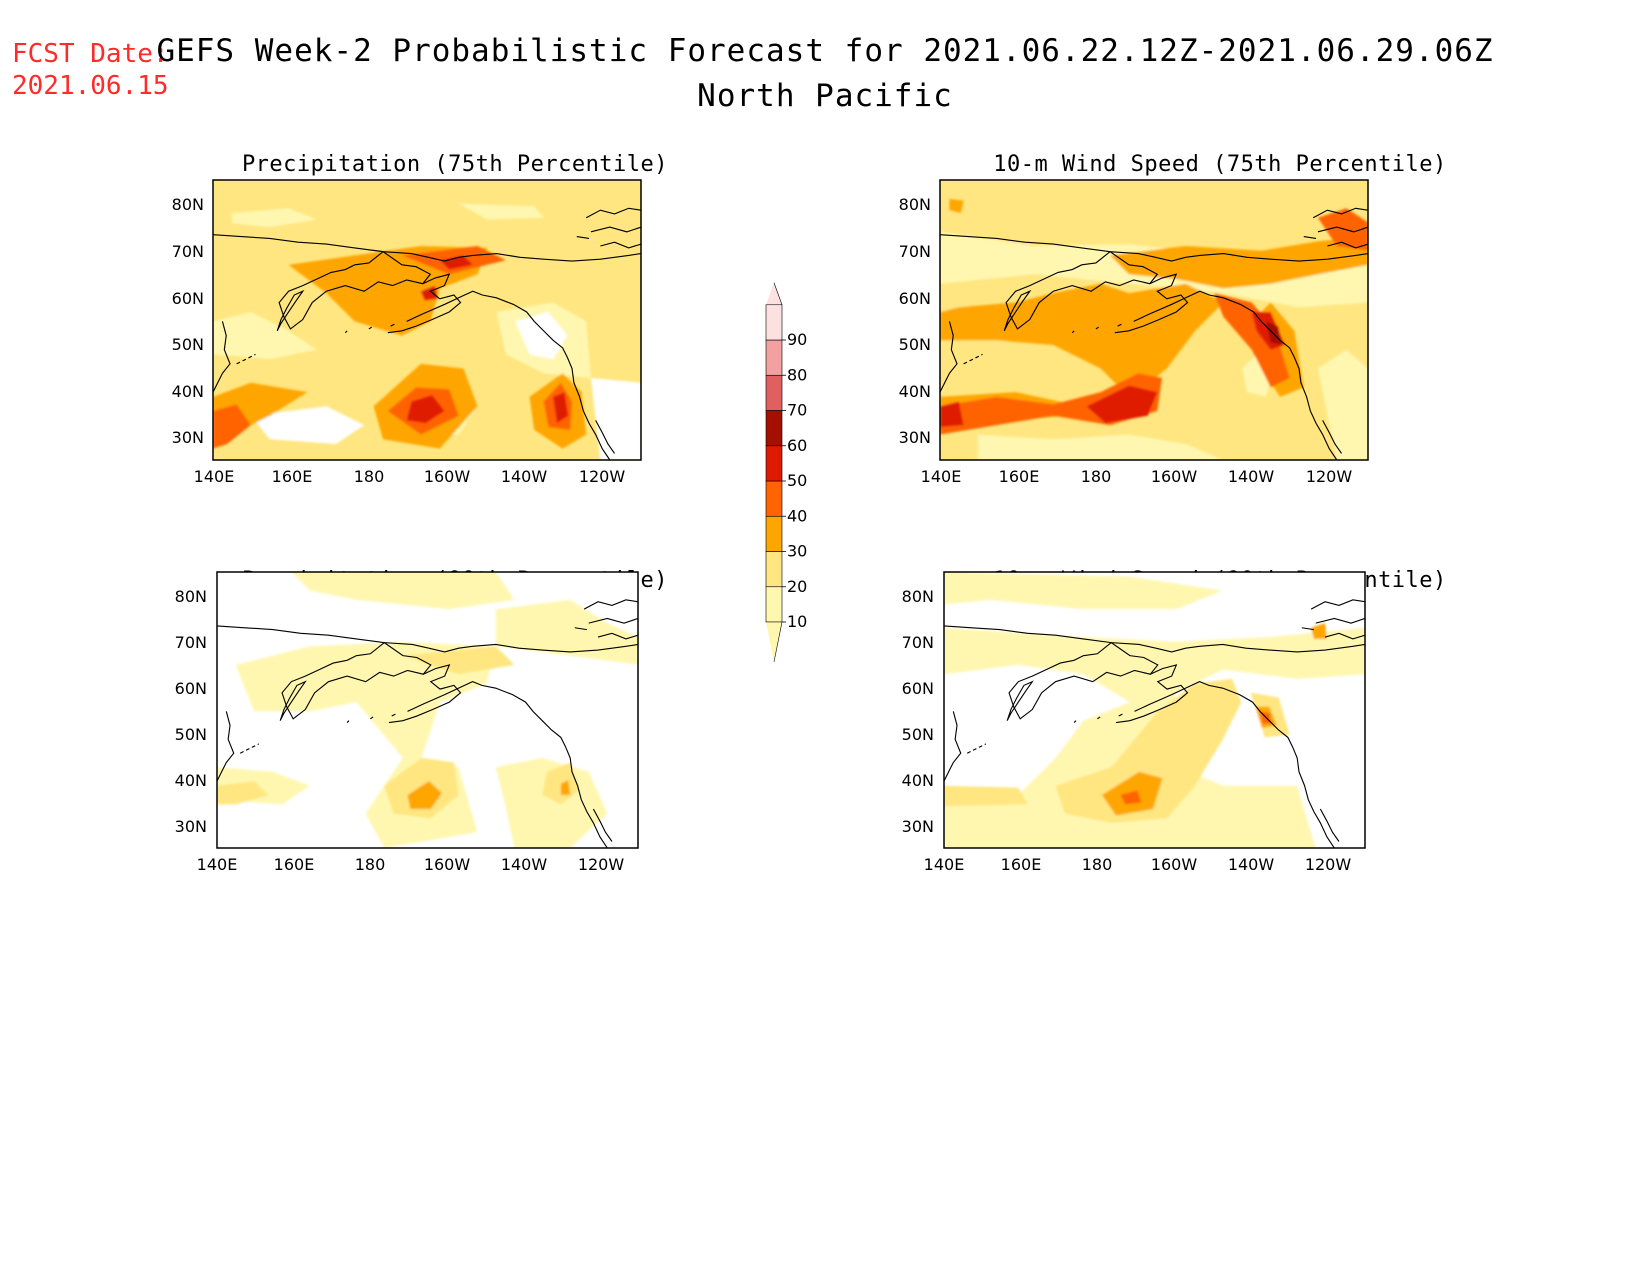  What do you see at coordinates (797, 445) in the screenshot?
I see `colorbar-label: 60` at bounding box center [797, 445].